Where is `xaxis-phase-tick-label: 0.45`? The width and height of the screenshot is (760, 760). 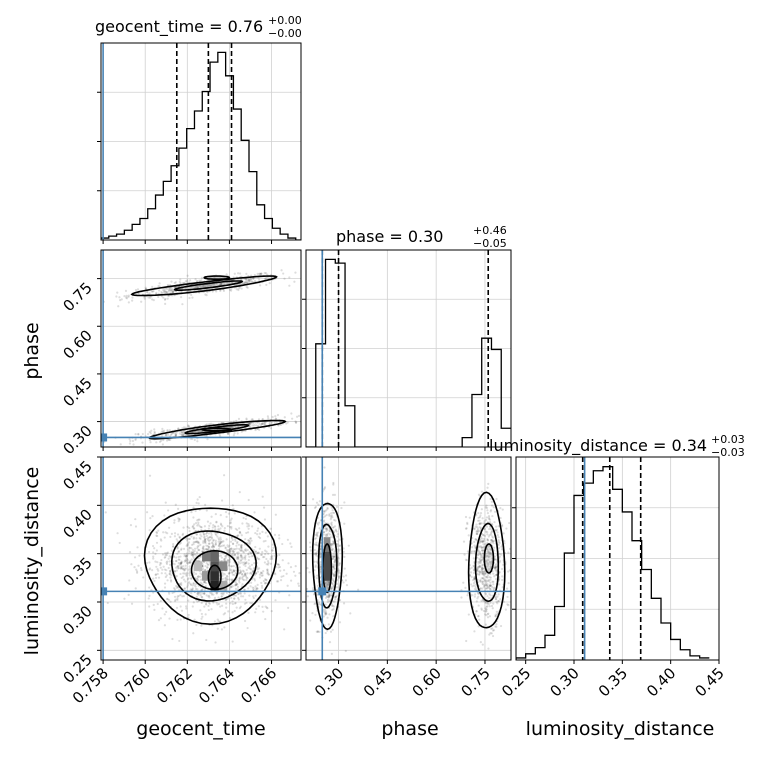 xaxis-phase-tick-label: 0.45 is located at coordinates (378, 682).